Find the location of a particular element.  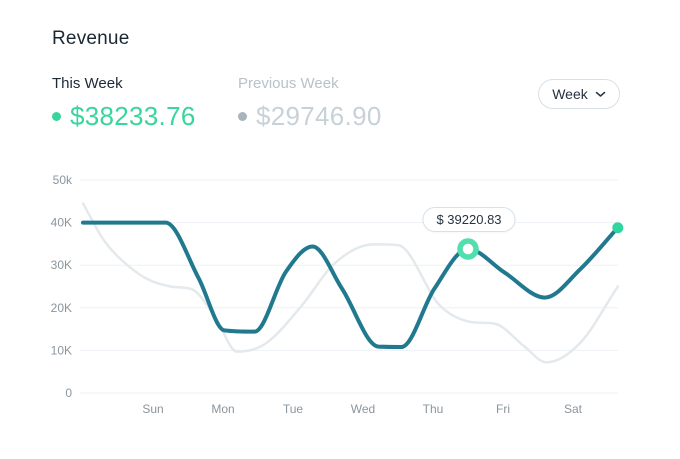

previous-week-value: $29746.90 is located at coordinates (319, 116).